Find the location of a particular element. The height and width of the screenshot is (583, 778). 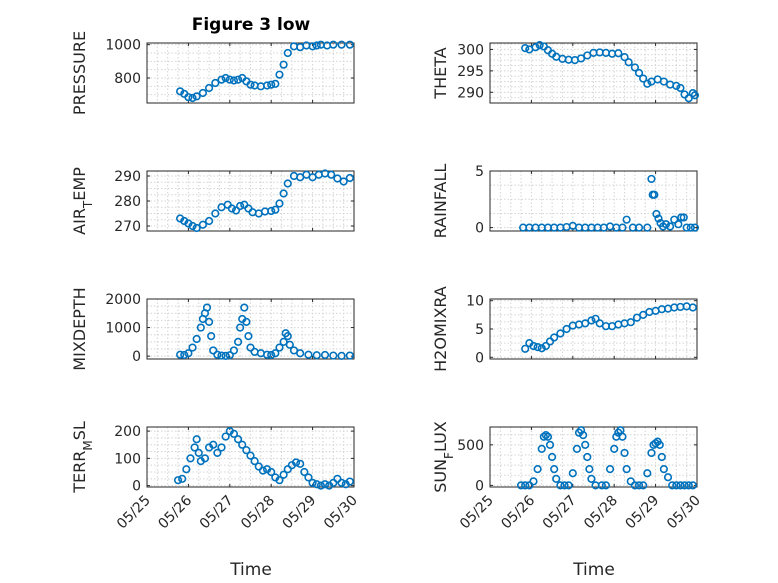

y-axis-label: TERRMSL is located at coordinates (82, 457).